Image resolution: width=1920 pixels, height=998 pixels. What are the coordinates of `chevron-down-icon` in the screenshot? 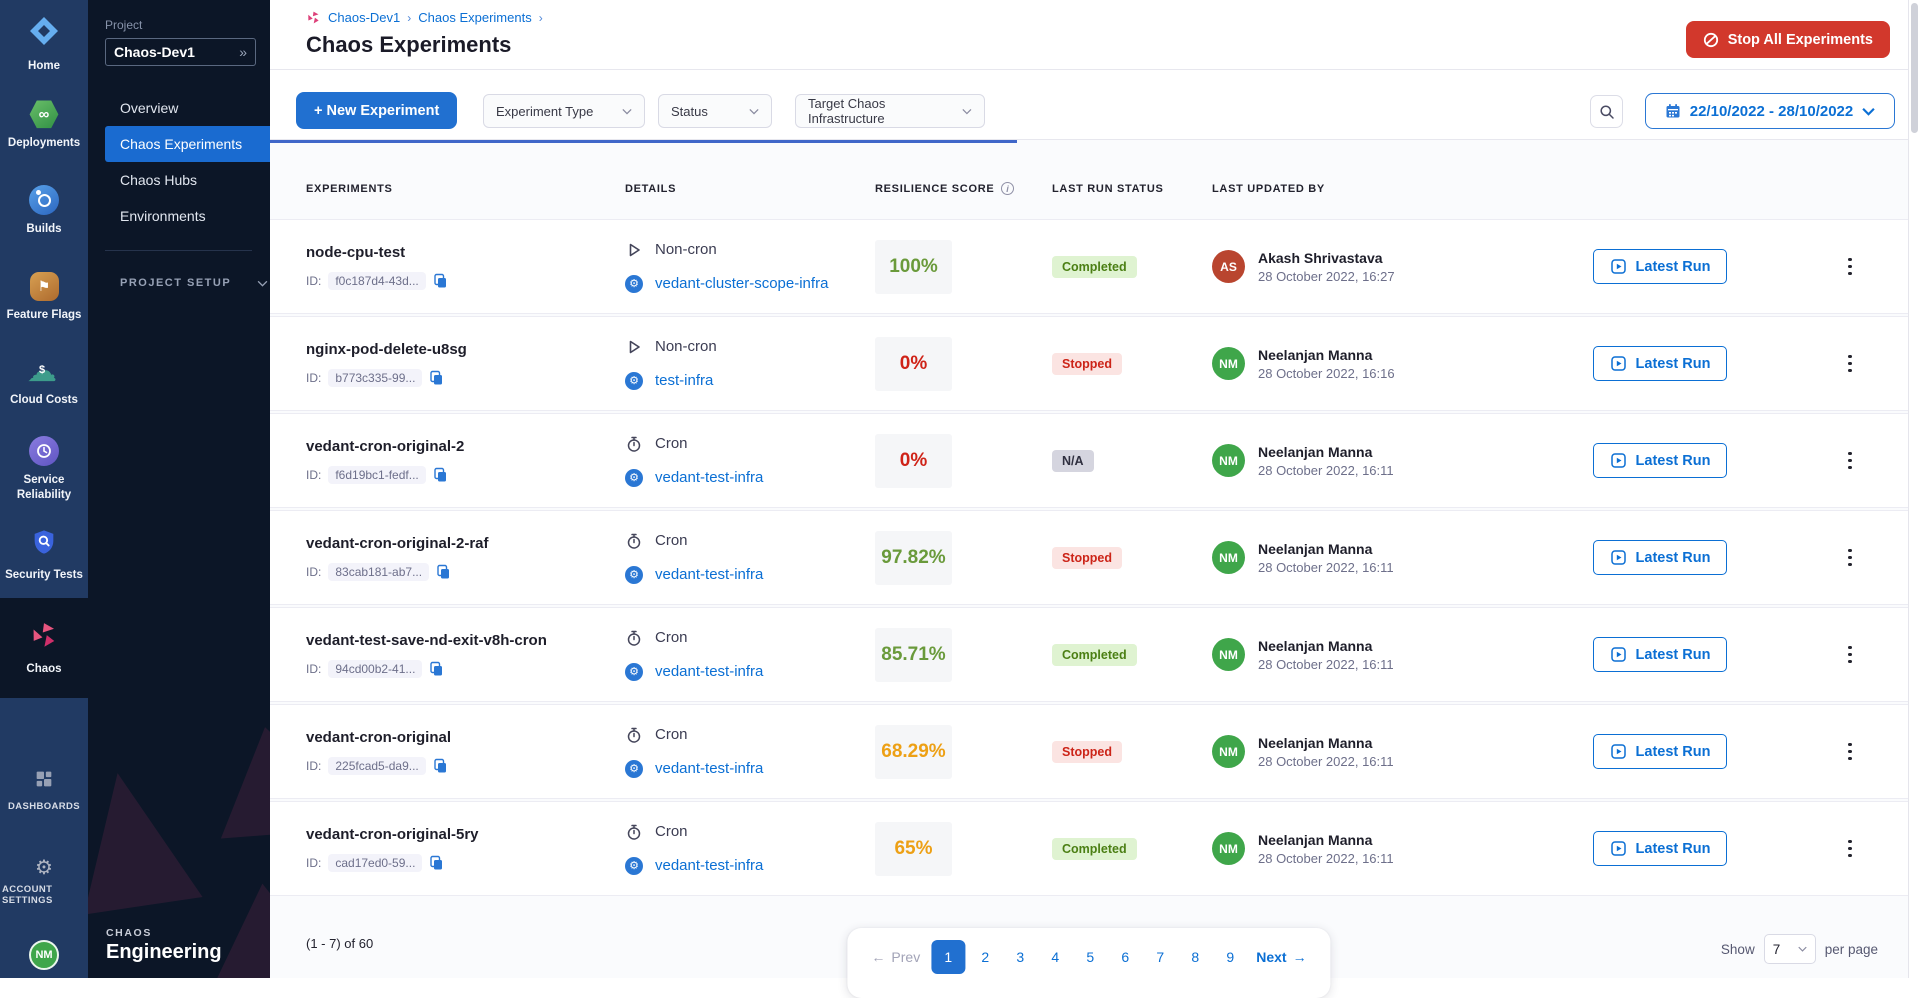 It's located at (754, 111).